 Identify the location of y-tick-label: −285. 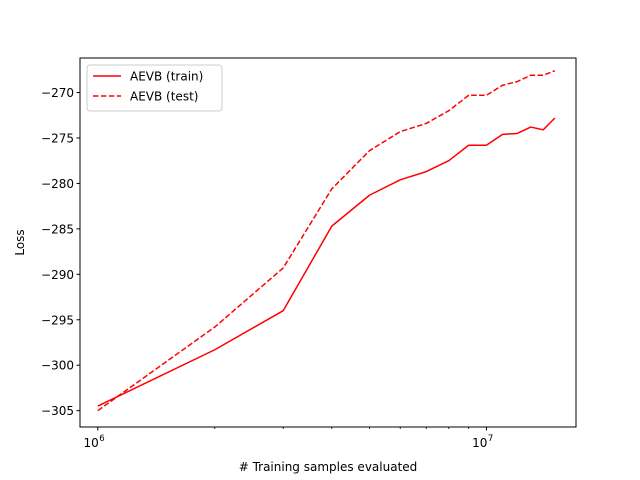
(57, 229).